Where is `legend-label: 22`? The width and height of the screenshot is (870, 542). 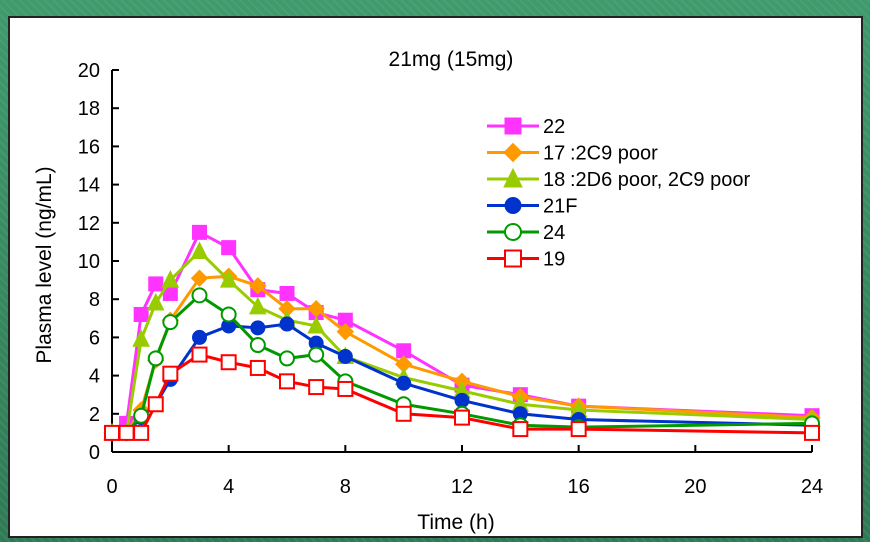 legend-label: 22 is located at coordinates (554, 127).